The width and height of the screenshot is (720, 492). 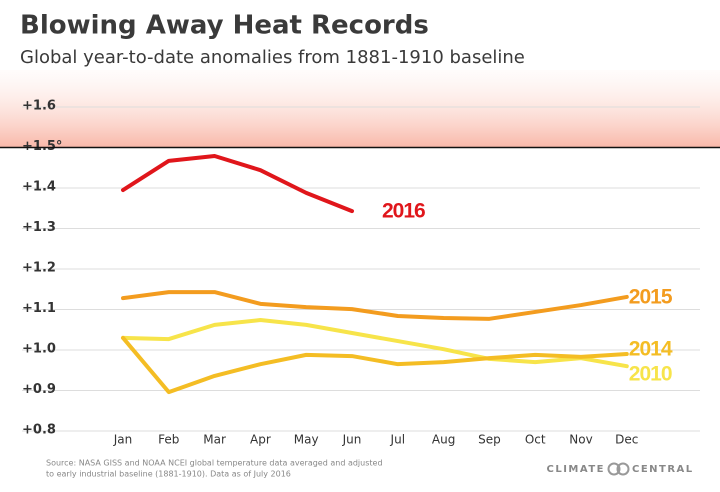 I want to click on x-tick-label: Jun, so click(x=352, y=440).